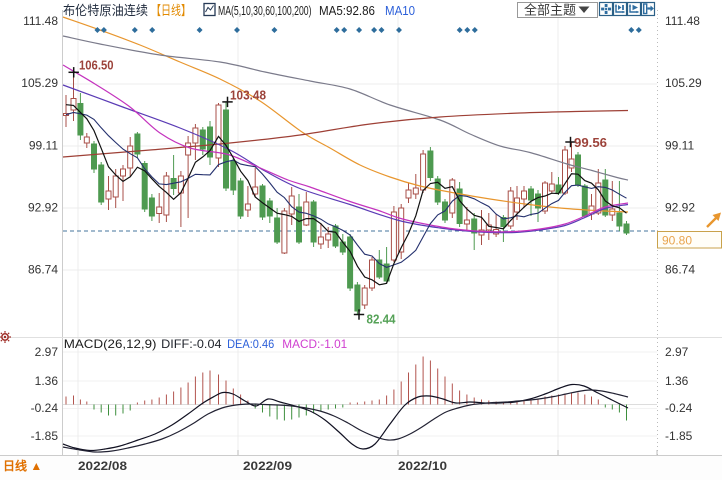  I want to click on svg-text: 90.80, so click(677, 241).